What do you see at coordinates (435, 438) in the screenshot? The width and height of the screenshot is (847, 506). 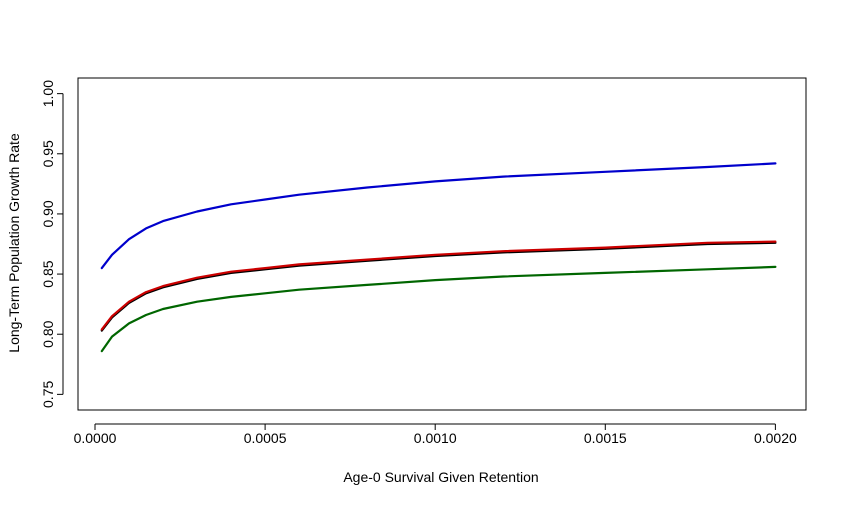 I see `x-tick-label: 0.0010` at bounding box center [435, 438].